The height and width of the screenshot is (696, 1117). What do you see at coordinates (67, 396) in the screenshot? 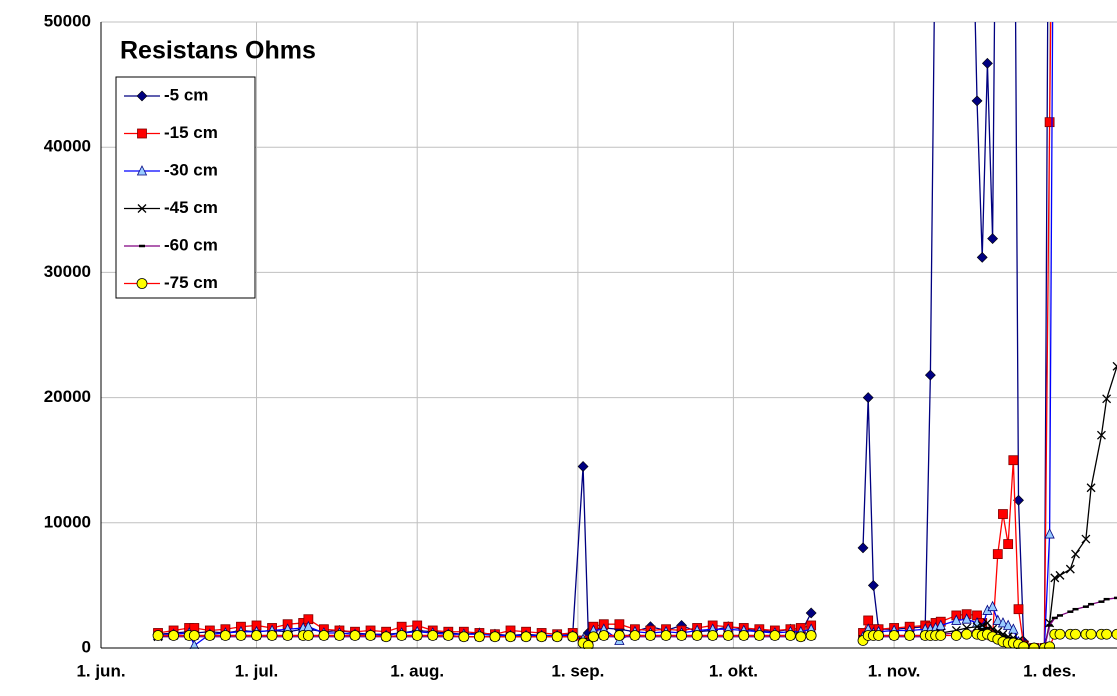
I see `y-tick-label: 20000` at bounding box center [67, 396].